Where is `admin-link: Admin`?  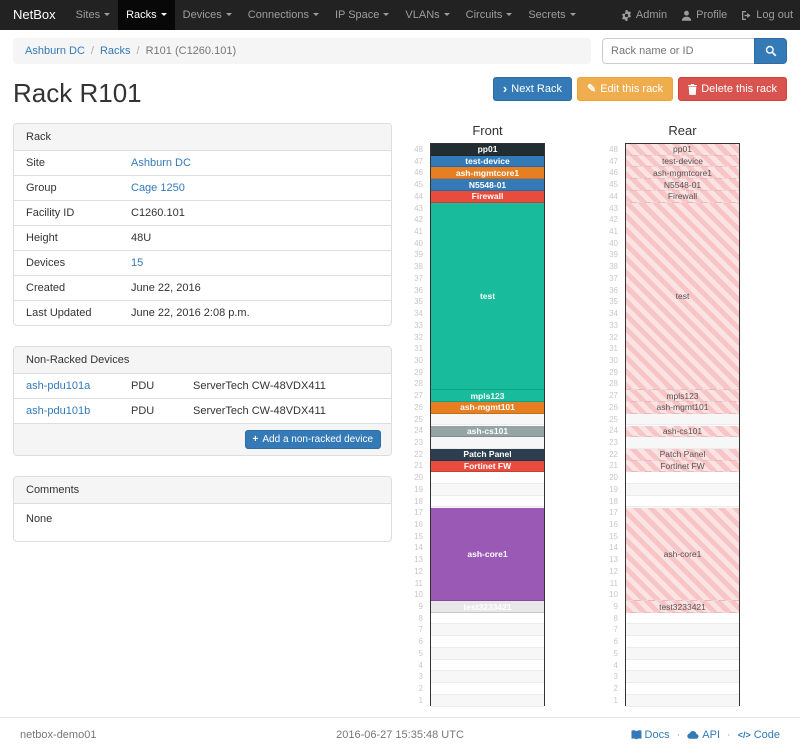
admin-link: Admin is located at coordinates (644, 15).